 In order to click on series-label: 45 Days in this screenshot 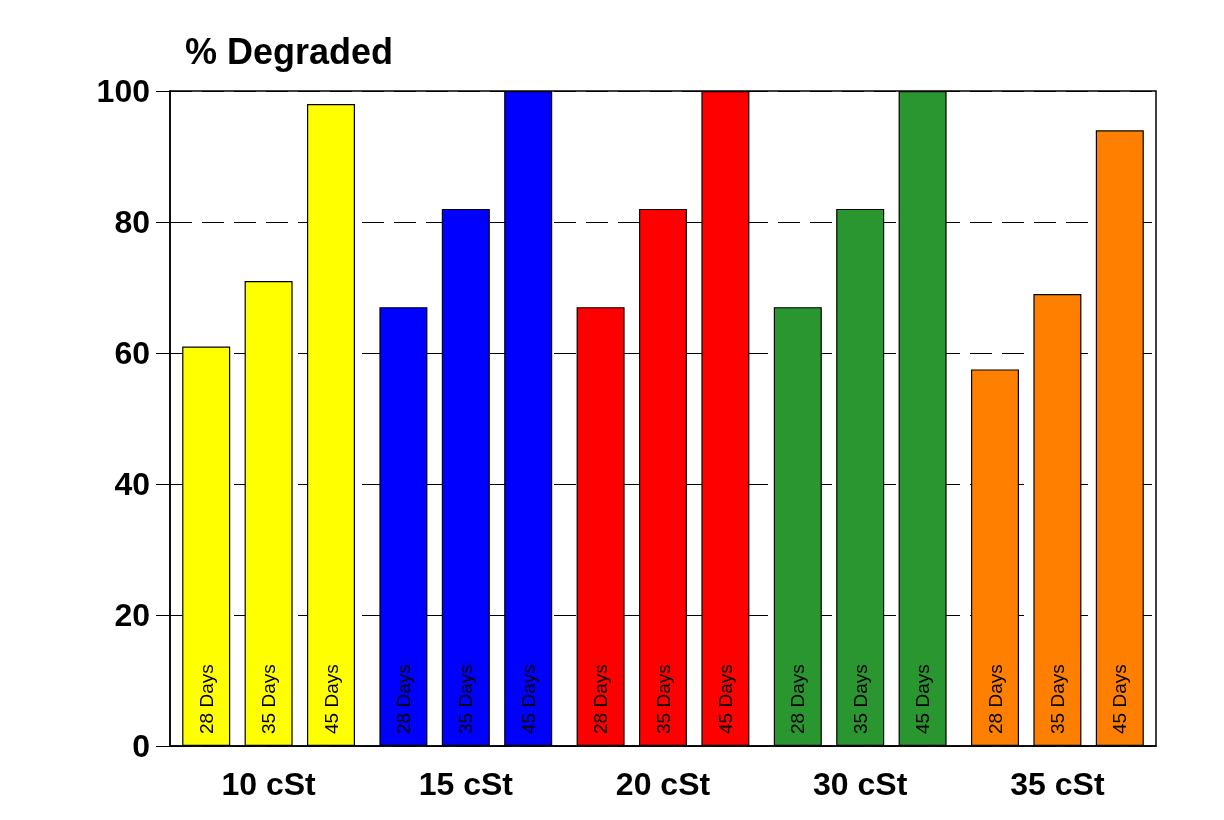, I will do `click(331, 699)`.